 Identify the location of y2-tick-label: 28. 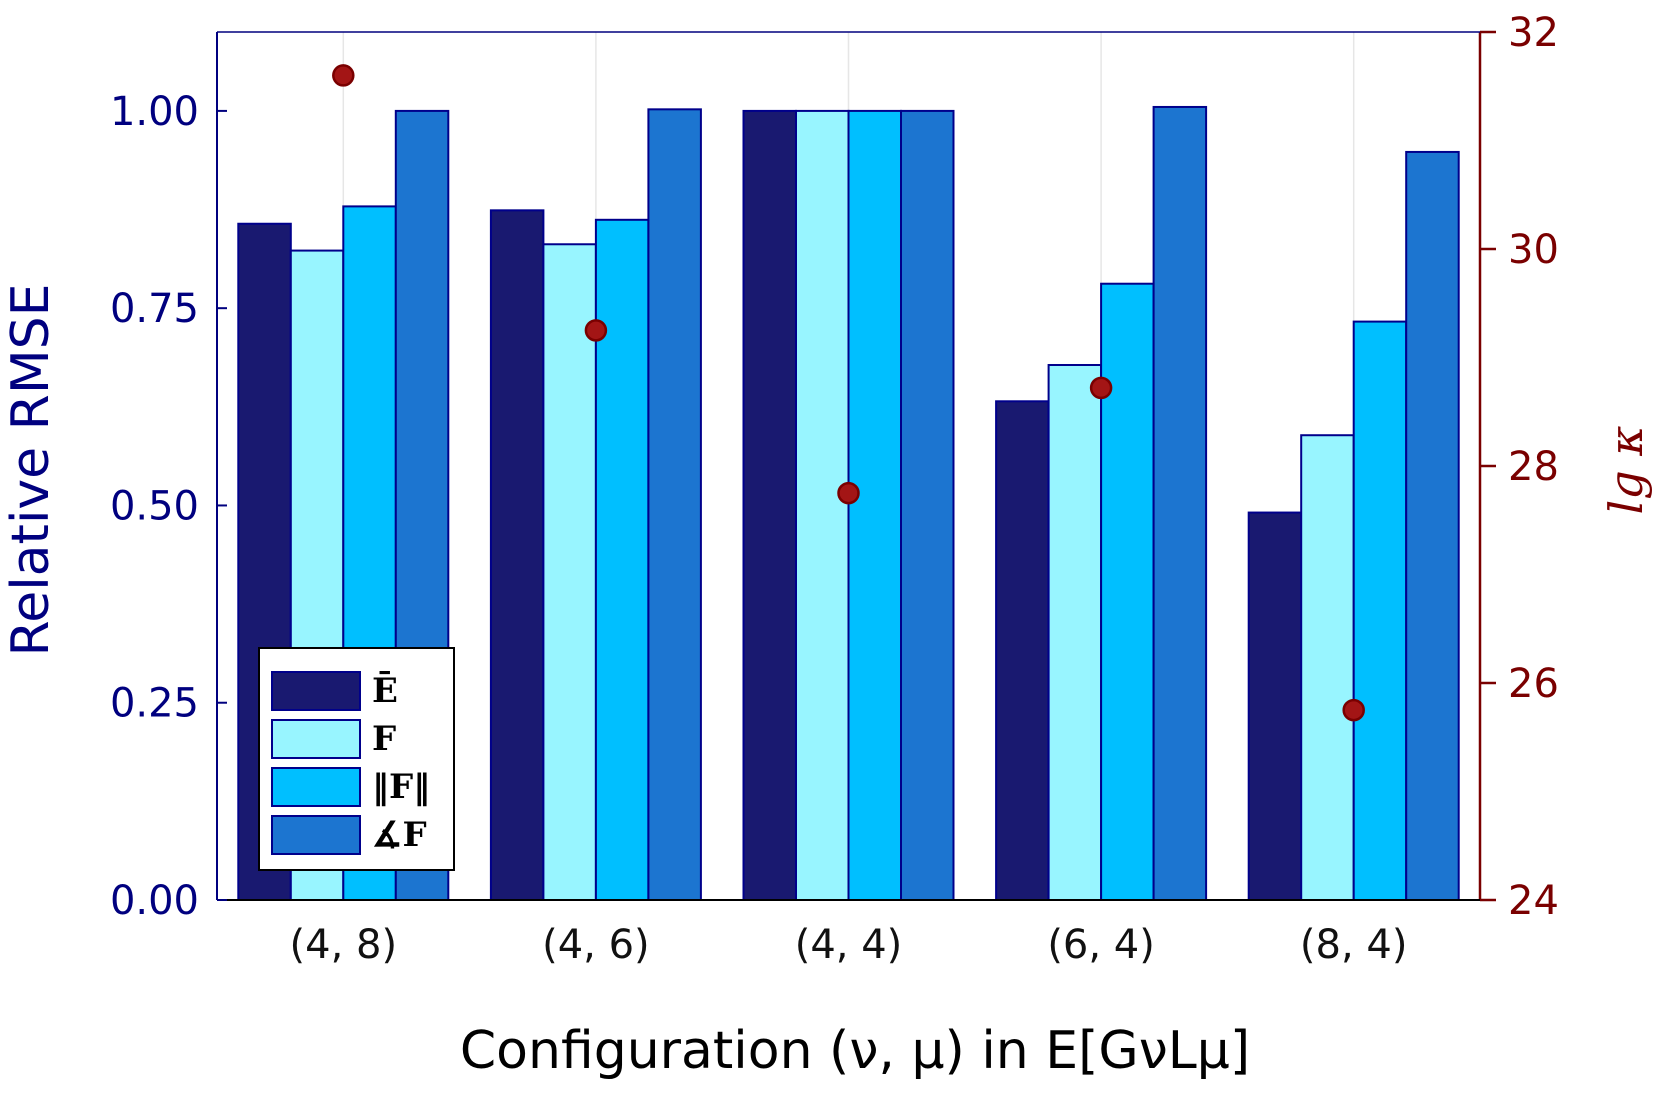
(1533, 467).